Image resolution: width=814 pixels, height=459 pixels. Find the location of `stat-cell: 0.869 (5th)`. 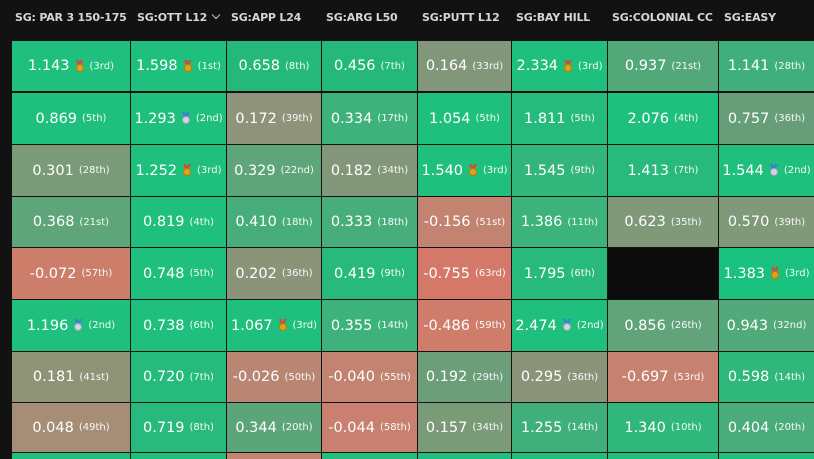

stat-cell: 0.869 (5th) is located at coordinates (71, 118).